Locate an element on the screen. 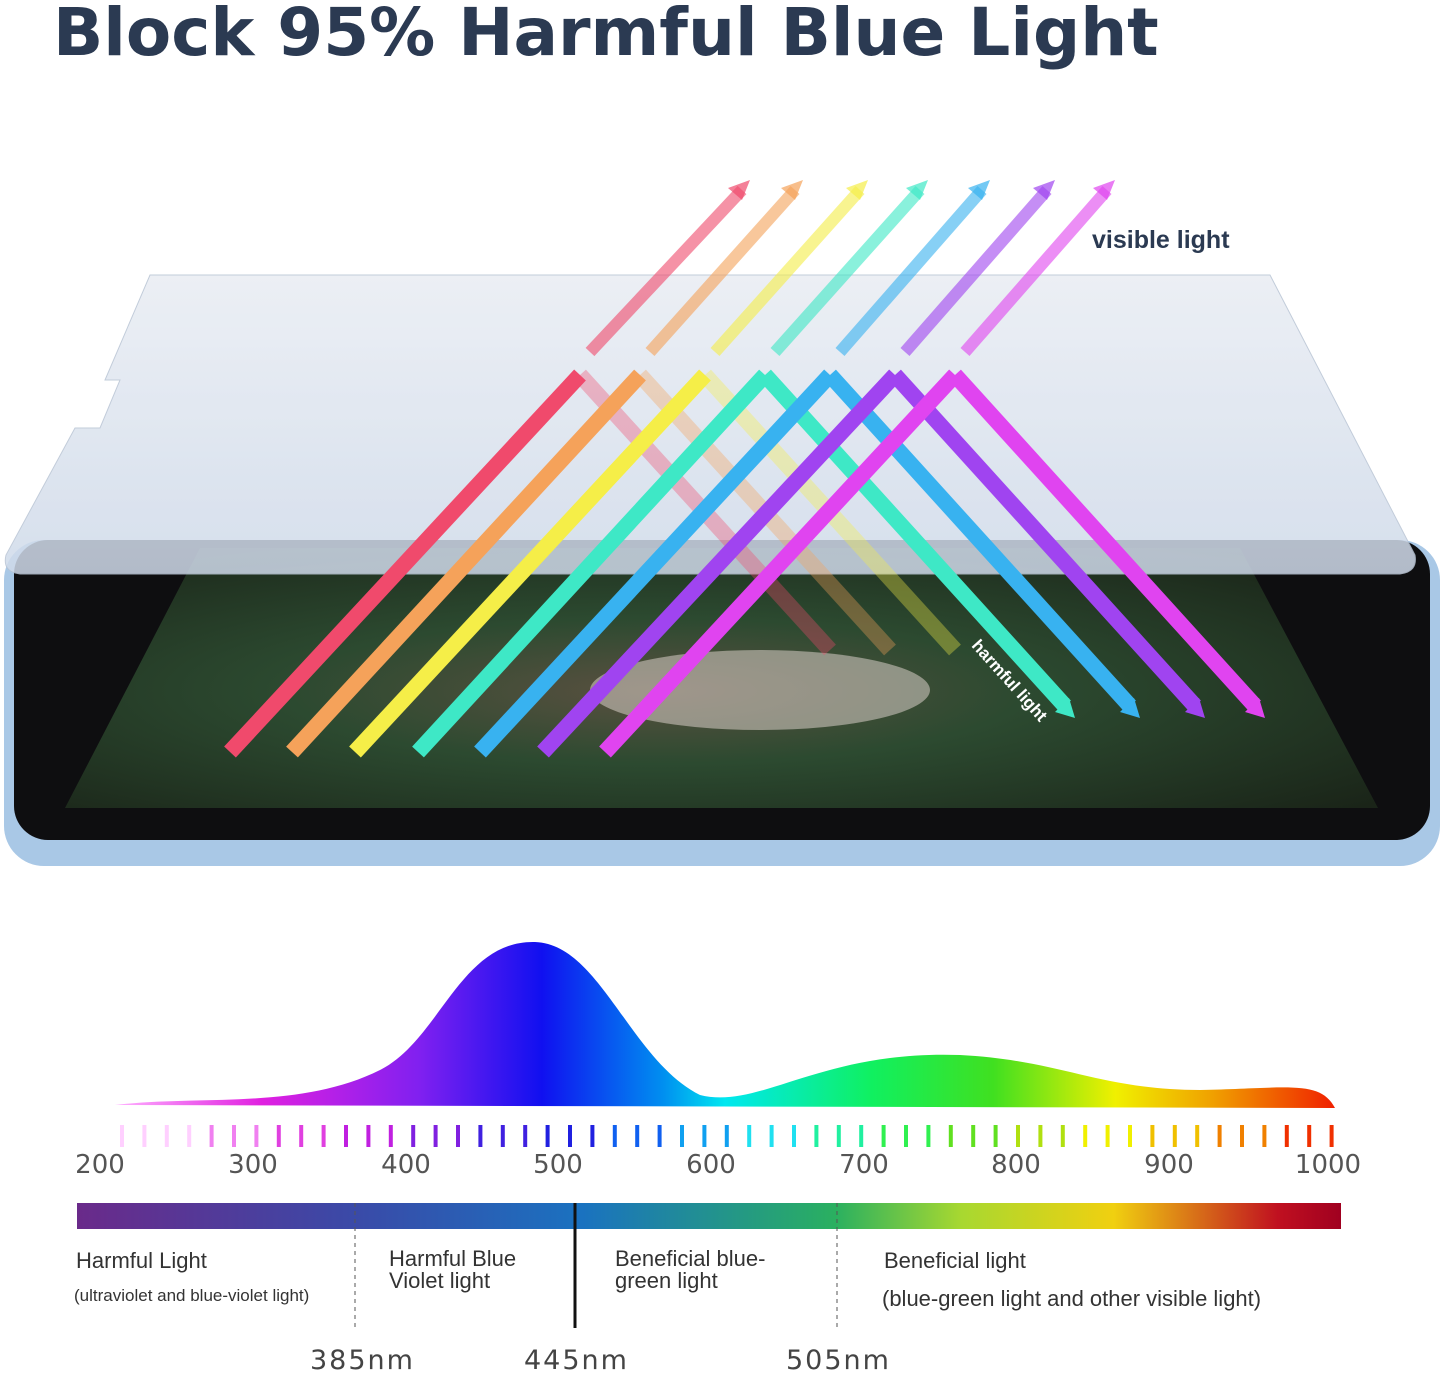  region-harmful-light-title: Harmful Light is located at coordinates (141, 1260).